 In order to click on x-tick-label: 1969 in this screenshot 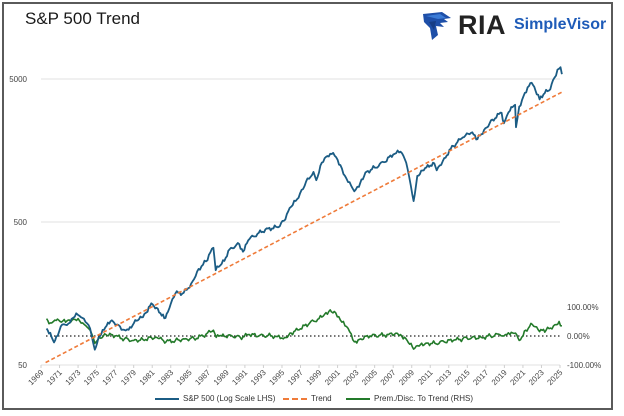, I will do `click(35, 377)`.